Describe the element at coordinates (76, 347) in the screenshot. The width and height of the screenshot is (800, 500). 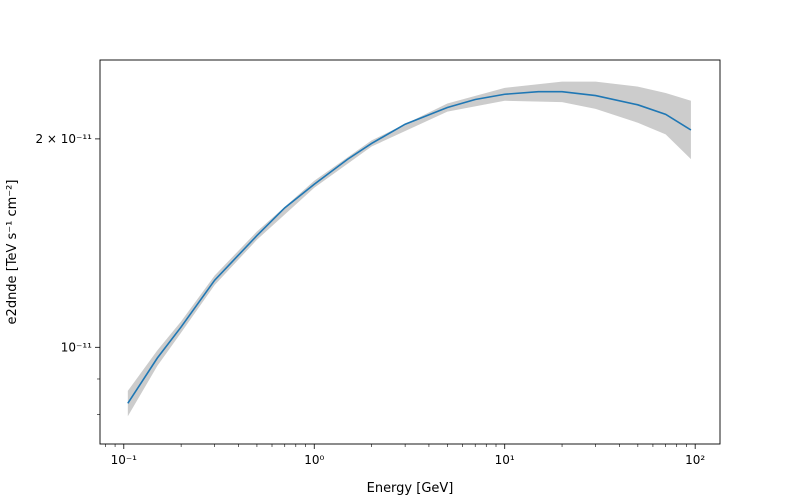
I see `y-tick-label: 10⁻¹¹` at that location.